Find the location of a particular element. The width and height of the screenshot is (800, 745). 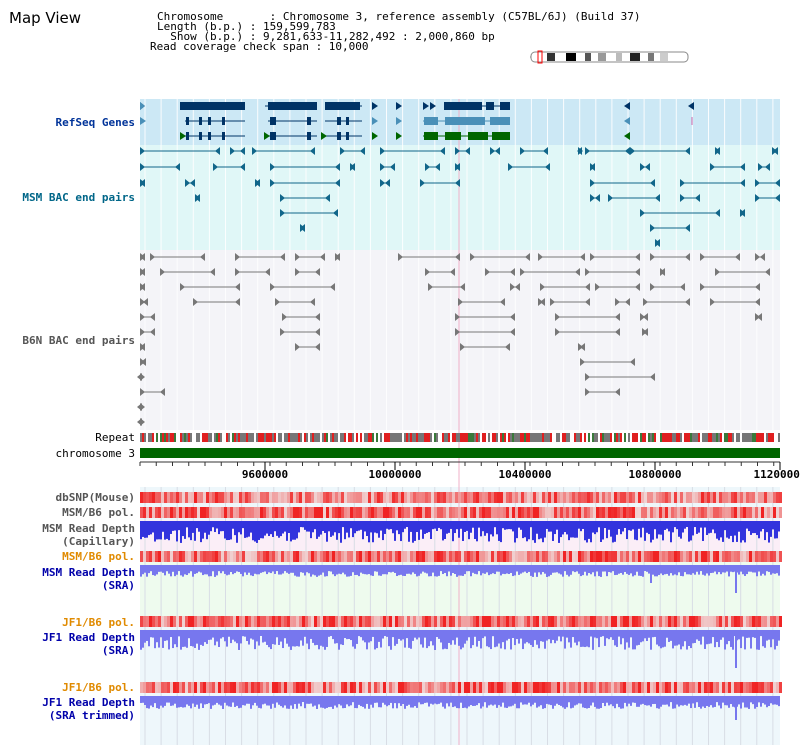

track-label-dbsnp: dbSNP(Mouse) is located at coordinates (95, 497).